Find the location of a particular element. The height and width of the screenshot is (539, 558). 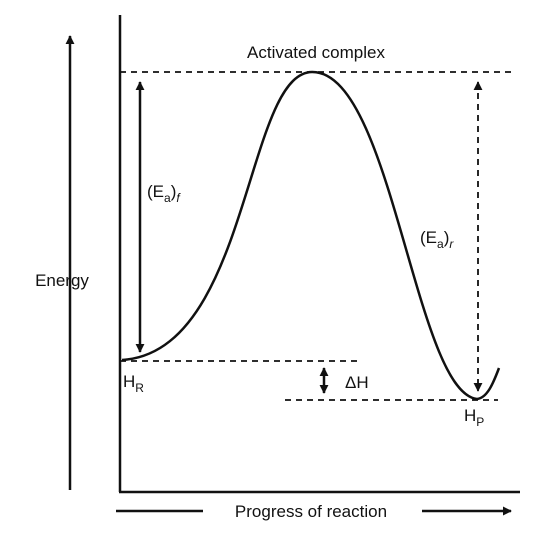

ea-forward-label: (Ea)f is located at coordinates (164, 193).